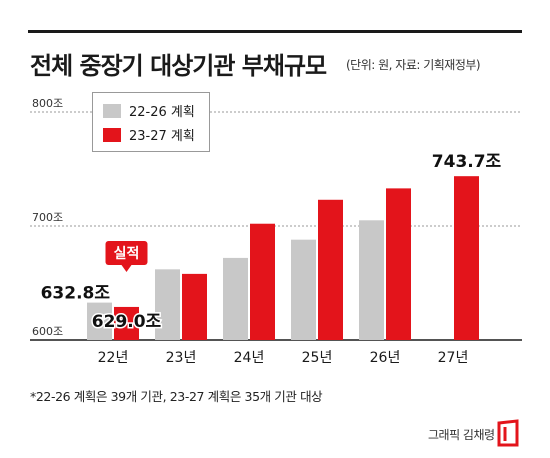 The height and width of the screenshot is (458, 550). What do you see at coordinates (176, 396) in the screenshot?
I see `footnote: *22-26 계획은 39개 기관, 23-27 계획은 35개 기관 대상` at bounding box center [176, 396].